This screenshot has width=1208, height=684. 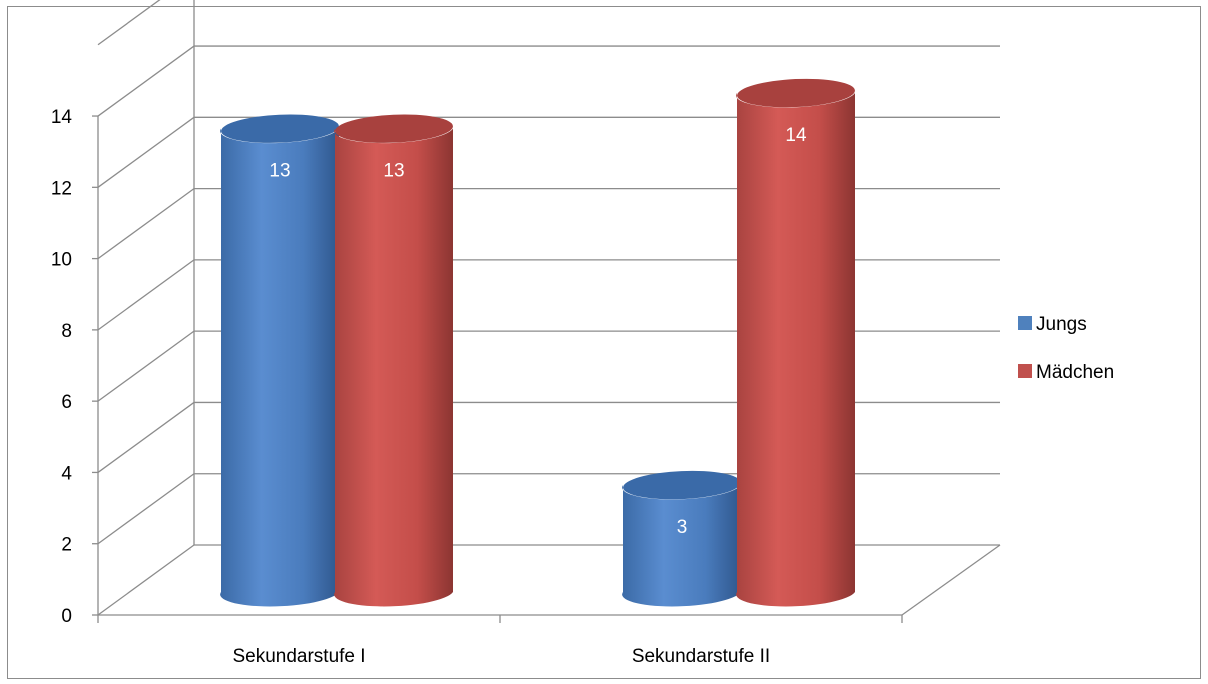 I want to click on legend-label-1: Mädchen, so click(x=1075, y=372).